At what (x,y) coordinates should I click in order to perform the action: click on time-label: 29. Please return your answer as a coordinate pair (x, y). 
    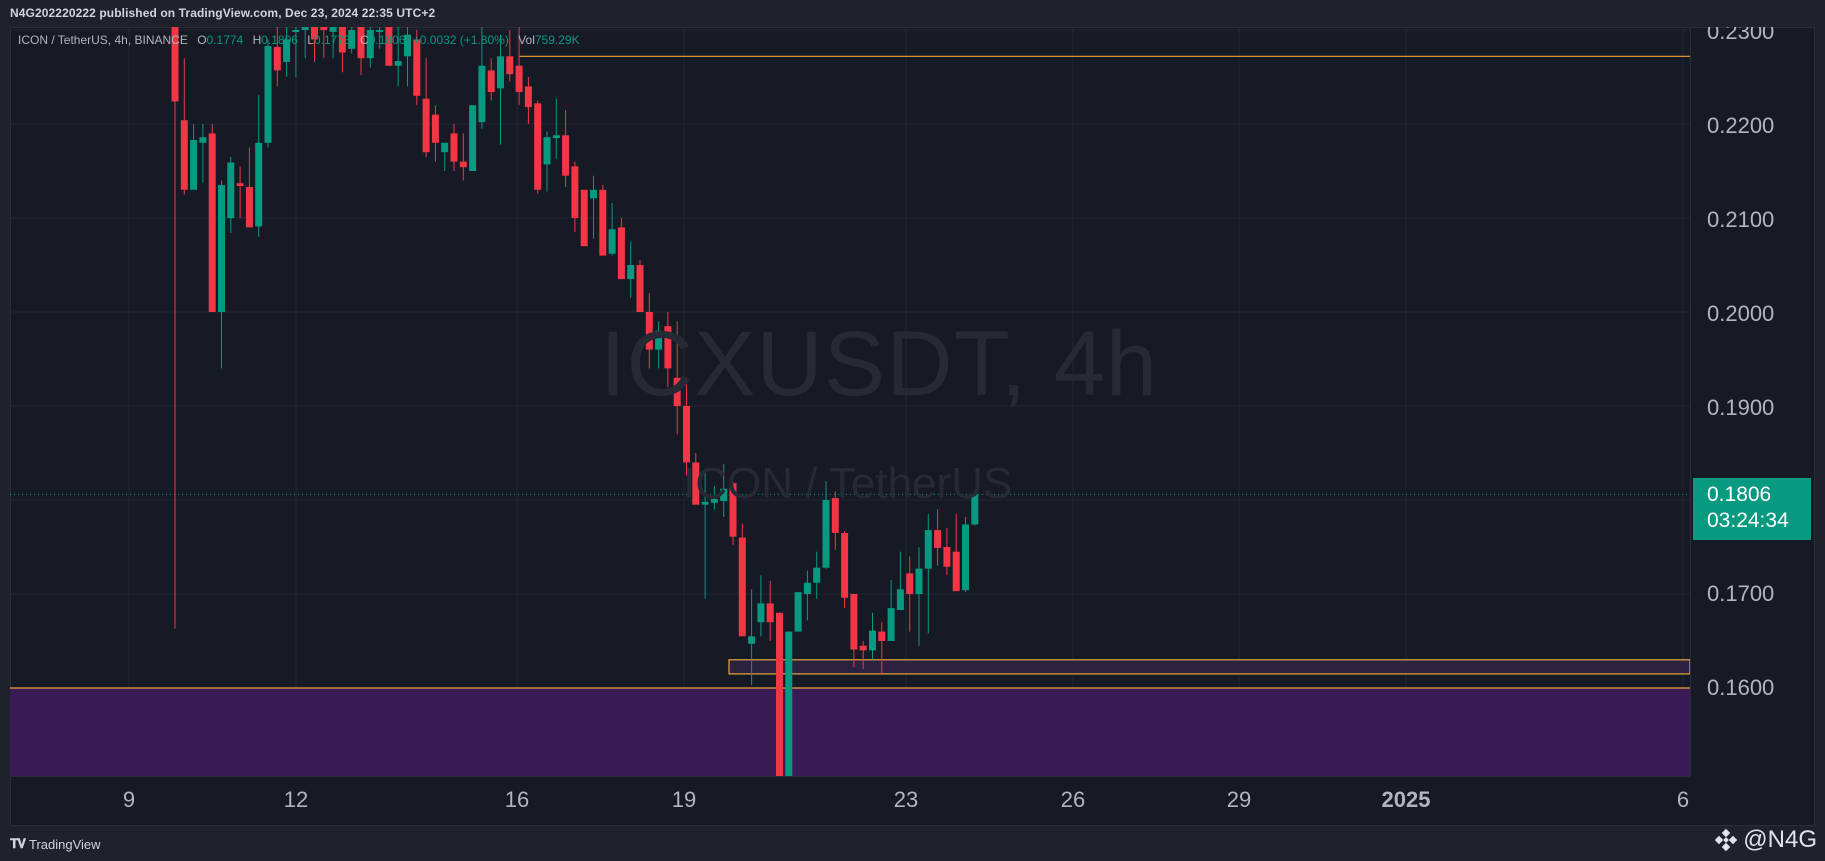
    Looking at the image, I should click on (1239, 799).